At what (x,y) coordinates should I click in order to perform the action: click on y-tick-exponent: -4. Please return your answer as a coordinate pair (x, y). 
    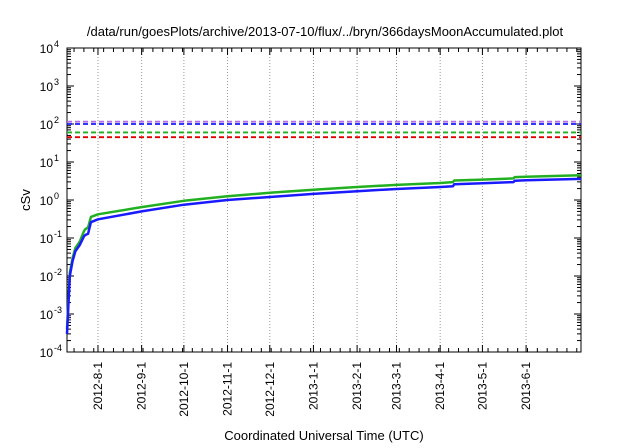
    Looking at the image, I should click on (58, 348).